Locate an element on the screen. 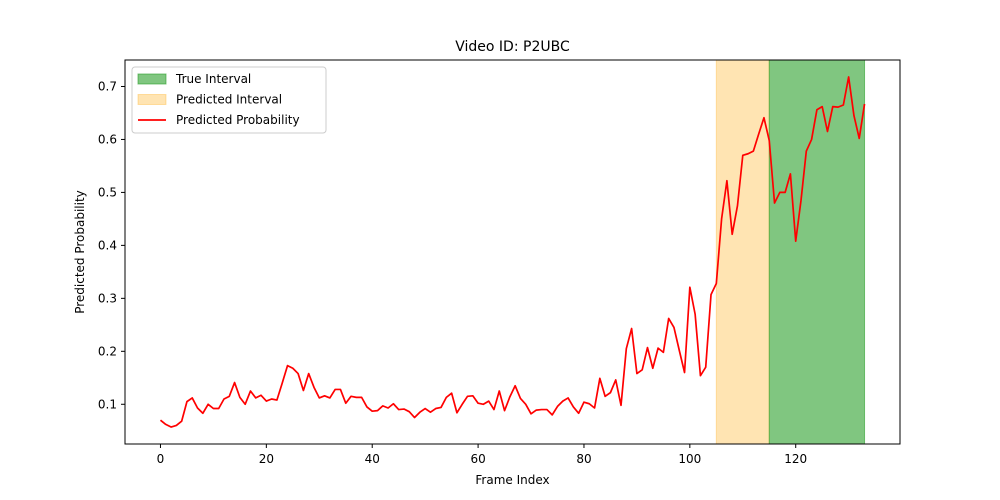 This screenshot has width=1000, height=500. legend-swatch-true-interval is located at coordinates (152, 79).